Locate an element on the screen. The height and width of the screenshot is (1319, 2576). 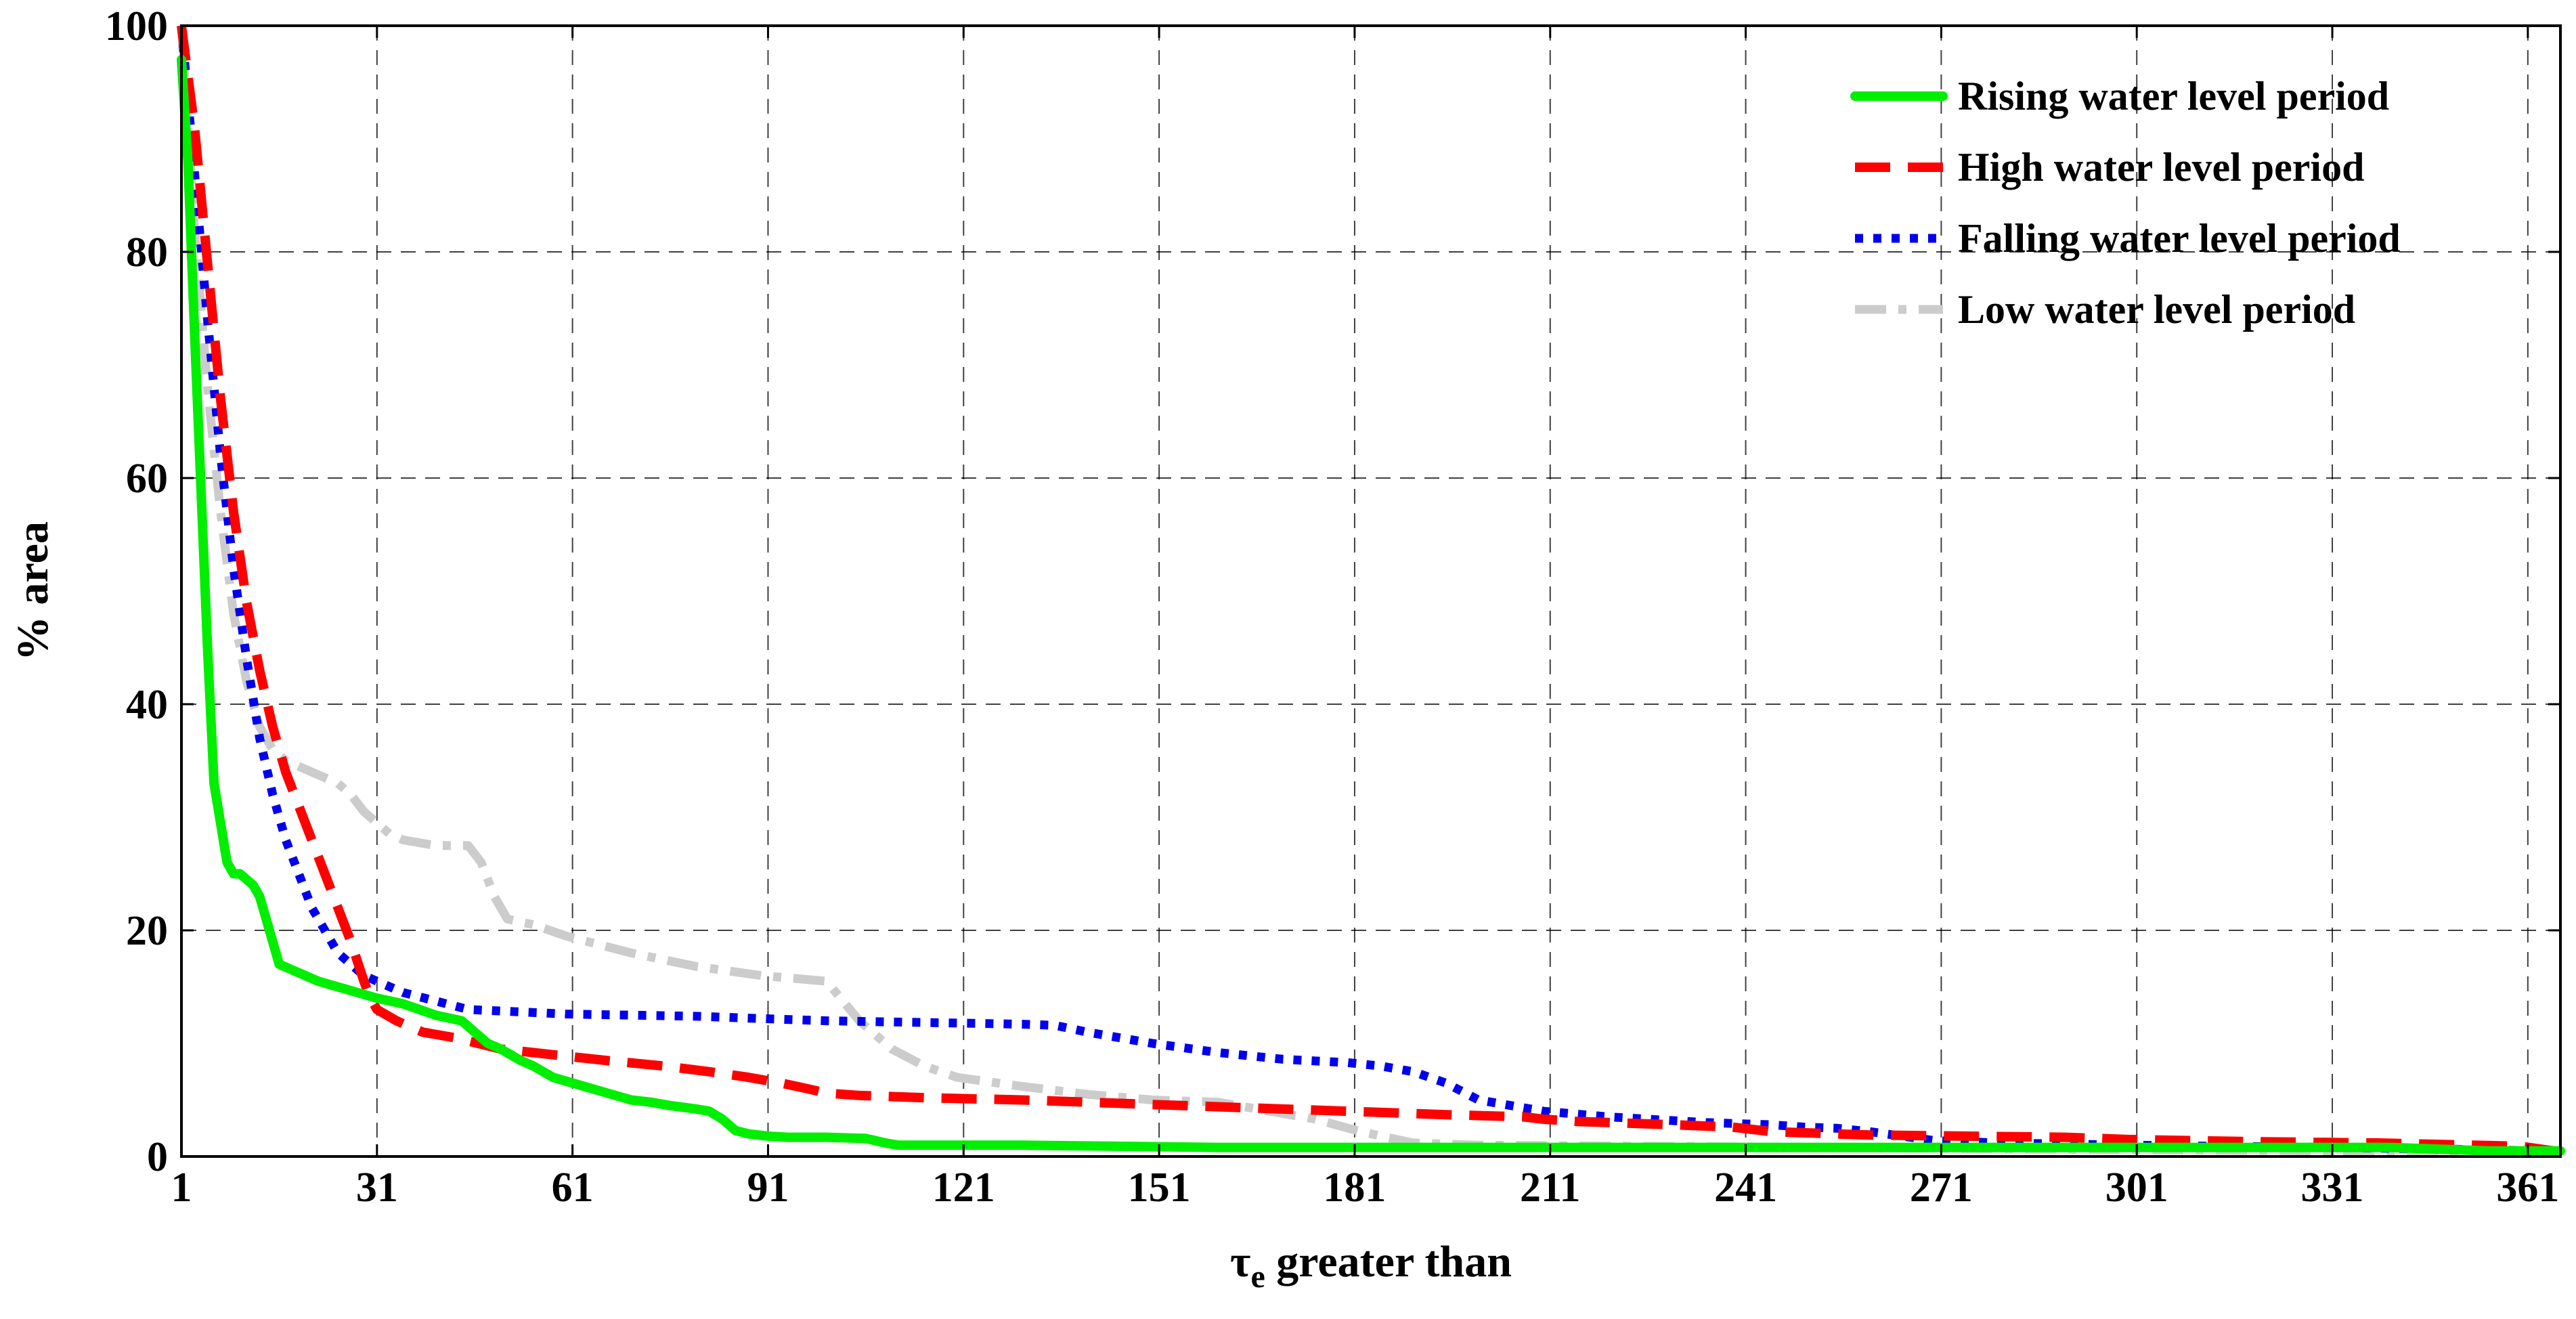
x-tick-label: 61 is located at coordinates (573, 1188).